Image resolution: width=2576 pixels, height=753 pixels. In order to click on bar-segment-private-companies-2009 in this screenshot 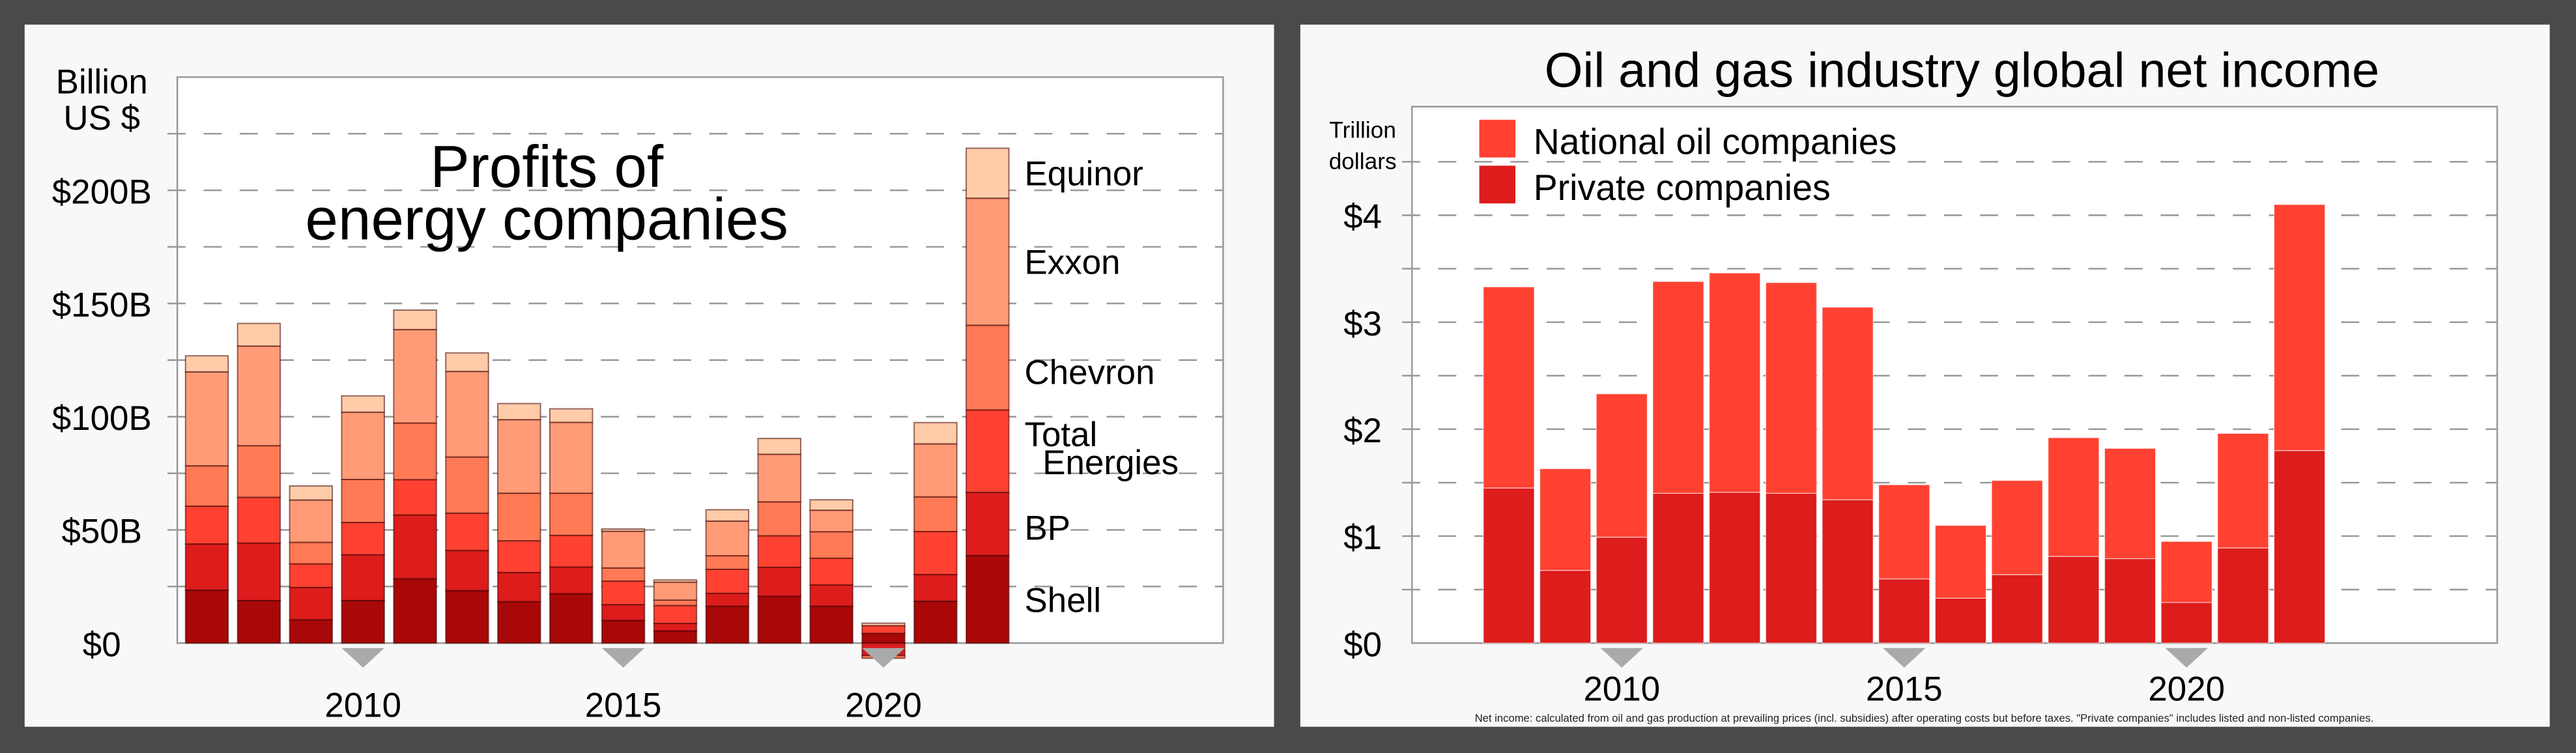, I will do `click(1565, 606)`.